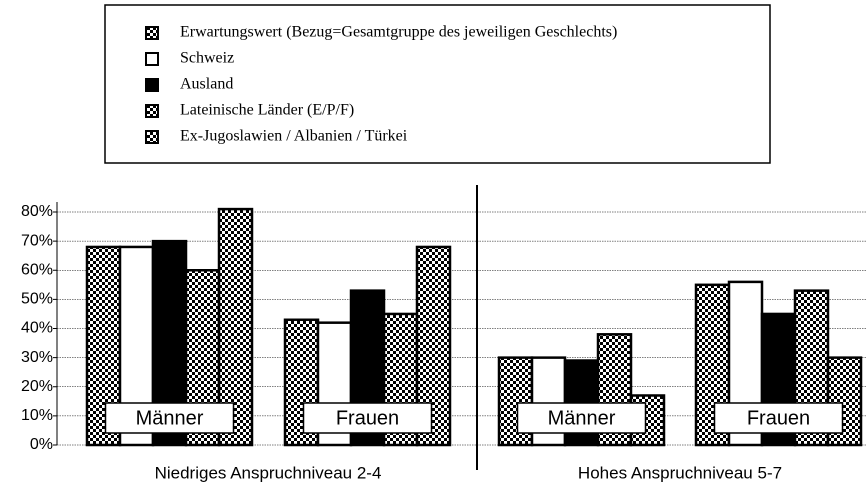 The width and height of the screenshot is (866, 485). What do you see at coordinates (37, 211) in the screenshot?
I see `y-tick-label: 80%` at bounding box center [37, 211].